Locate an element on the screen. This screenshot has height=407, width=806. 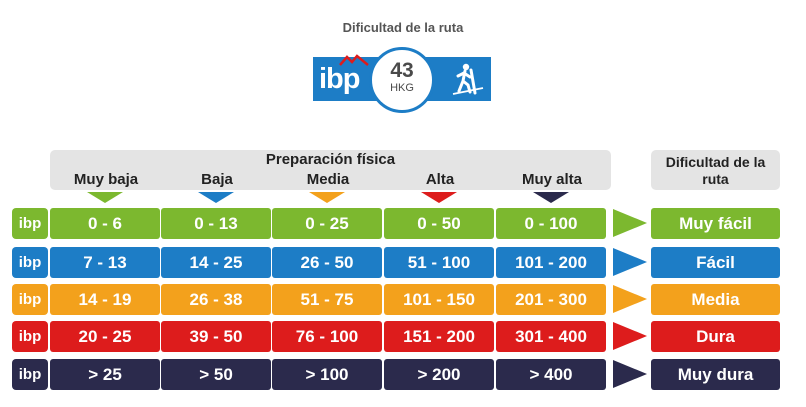
range-cell: 0 - 25 is located at coordinates (327, 223).